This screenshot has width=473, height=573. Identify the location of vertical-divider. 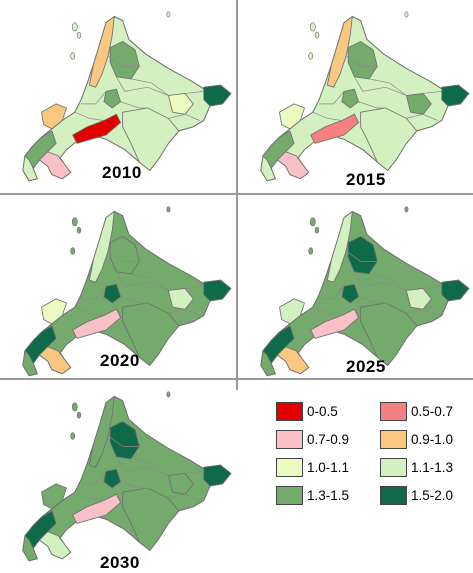
(237, 195).